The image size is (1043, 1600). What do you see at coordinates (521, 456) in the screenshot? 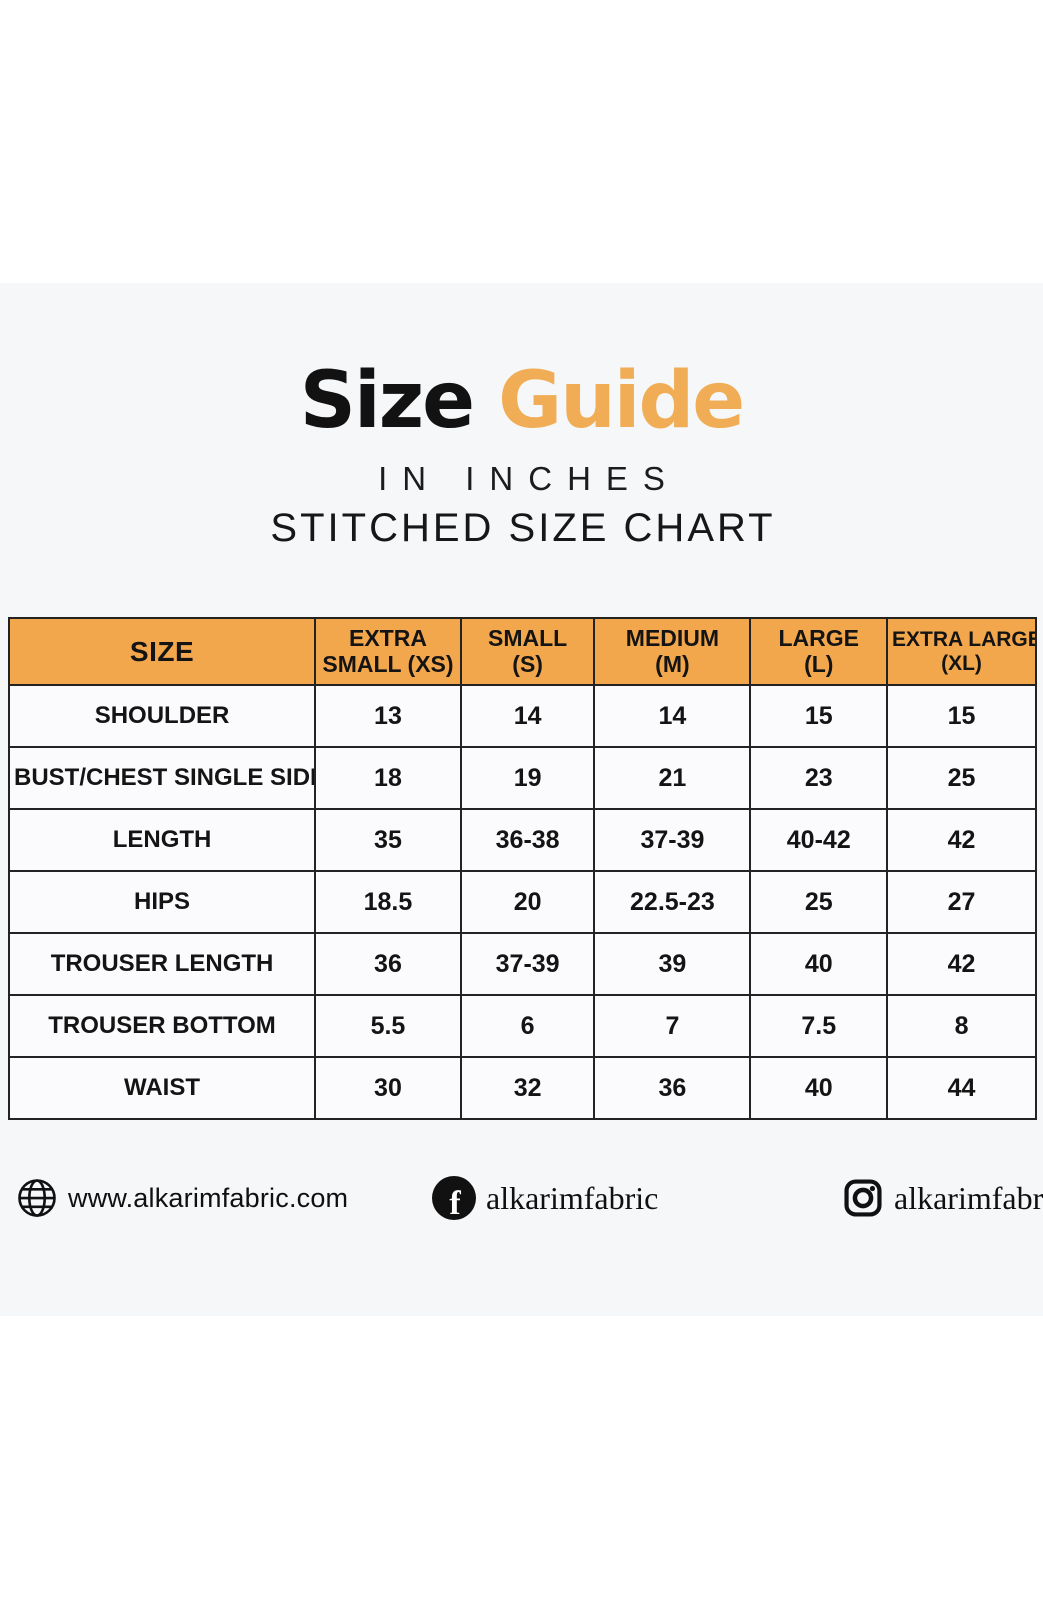
I see `title-block: Size Guide IN INCHES STITCHED SIZE CHART` at bounding box center [521, 456].